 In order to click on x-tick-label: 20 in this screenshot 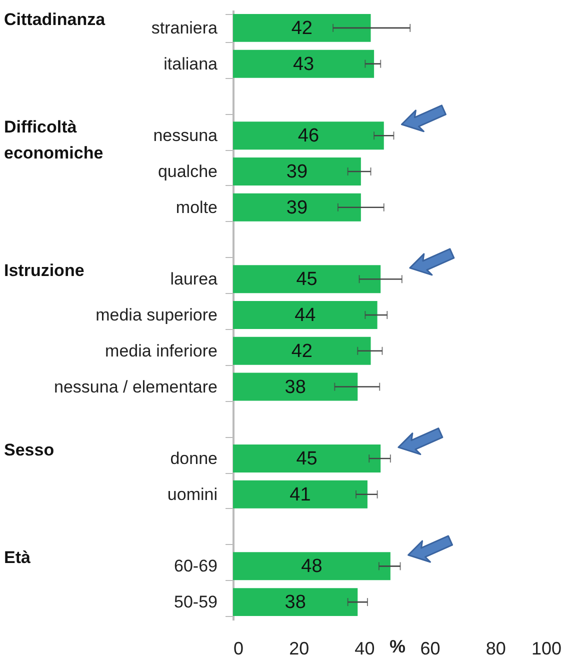, I will do `click(299, 648)`.